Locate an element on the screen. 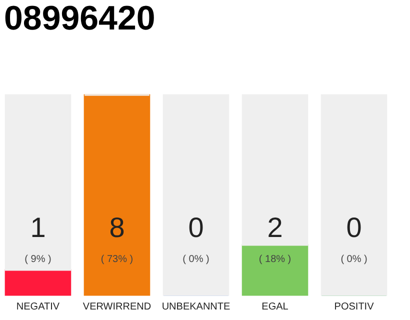  data-label: 2 is located at coordinates (275, 227).